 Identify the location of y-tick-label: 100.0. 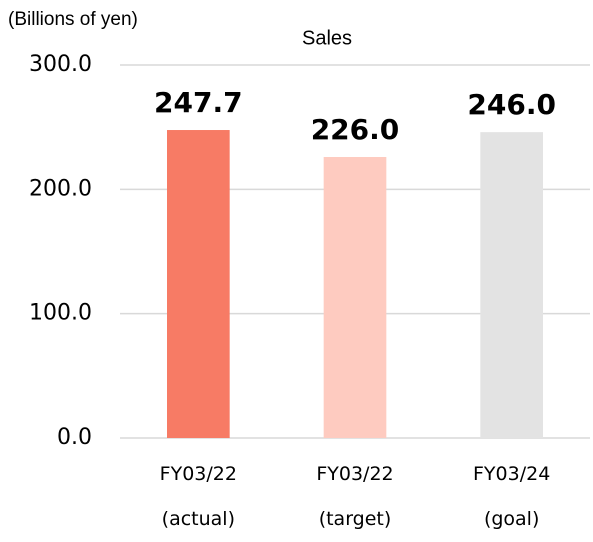
(60, 313).